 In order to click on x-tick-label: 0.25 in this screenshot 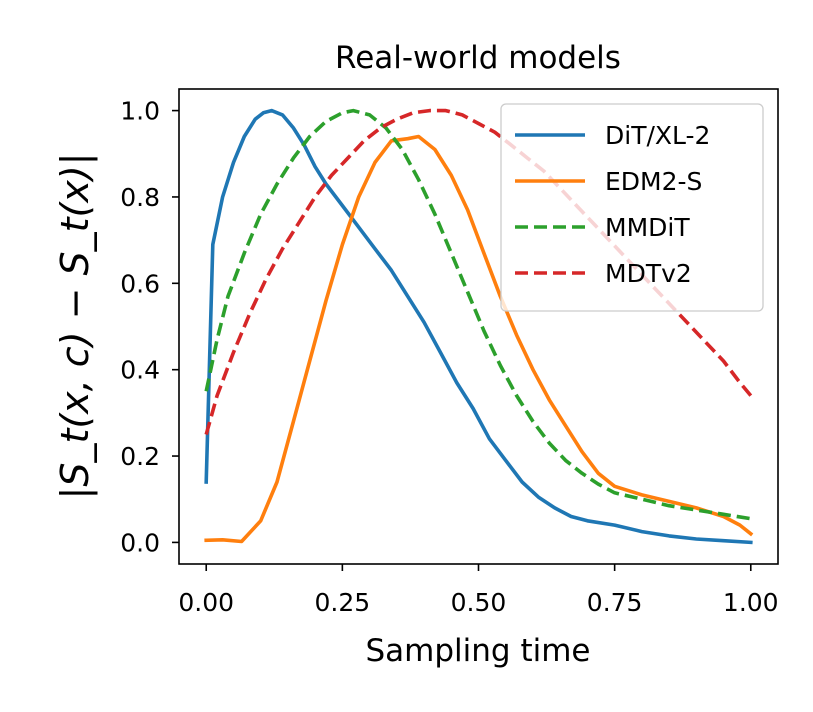, I will do `click(343, 602)`.